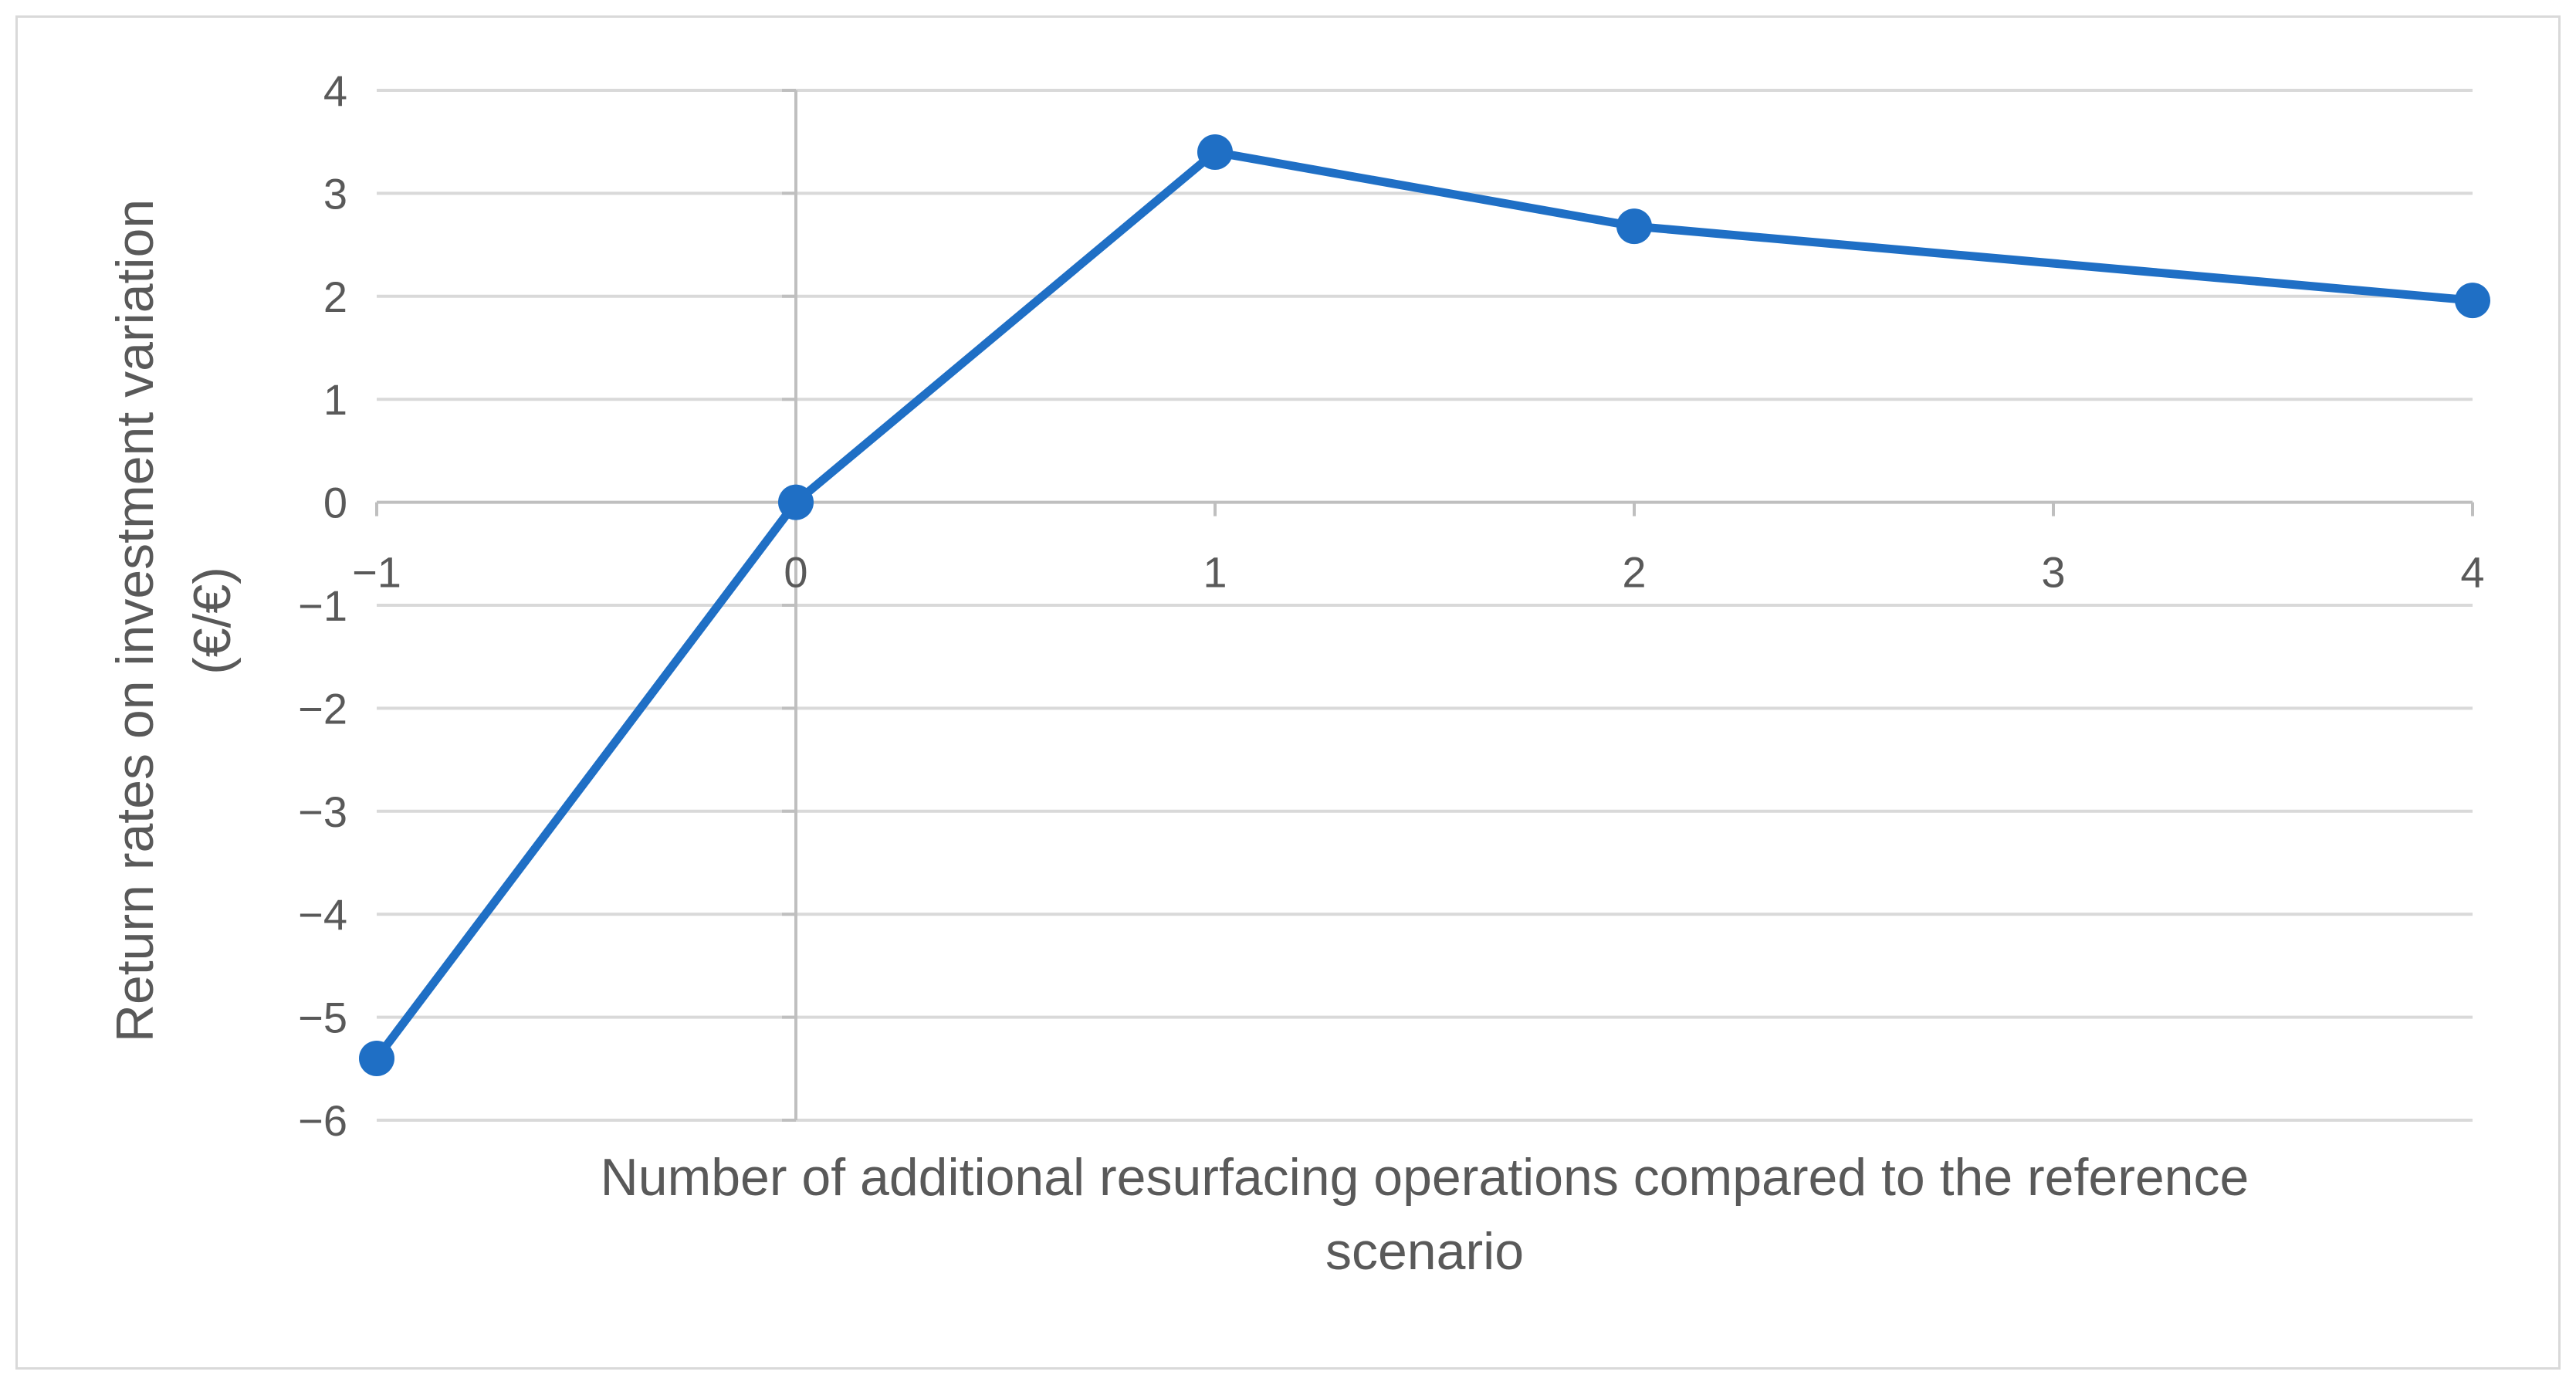 This screenshot has width=2576, height=1385. I want to click on y-tick-label-0: 4, so click(335, 90).